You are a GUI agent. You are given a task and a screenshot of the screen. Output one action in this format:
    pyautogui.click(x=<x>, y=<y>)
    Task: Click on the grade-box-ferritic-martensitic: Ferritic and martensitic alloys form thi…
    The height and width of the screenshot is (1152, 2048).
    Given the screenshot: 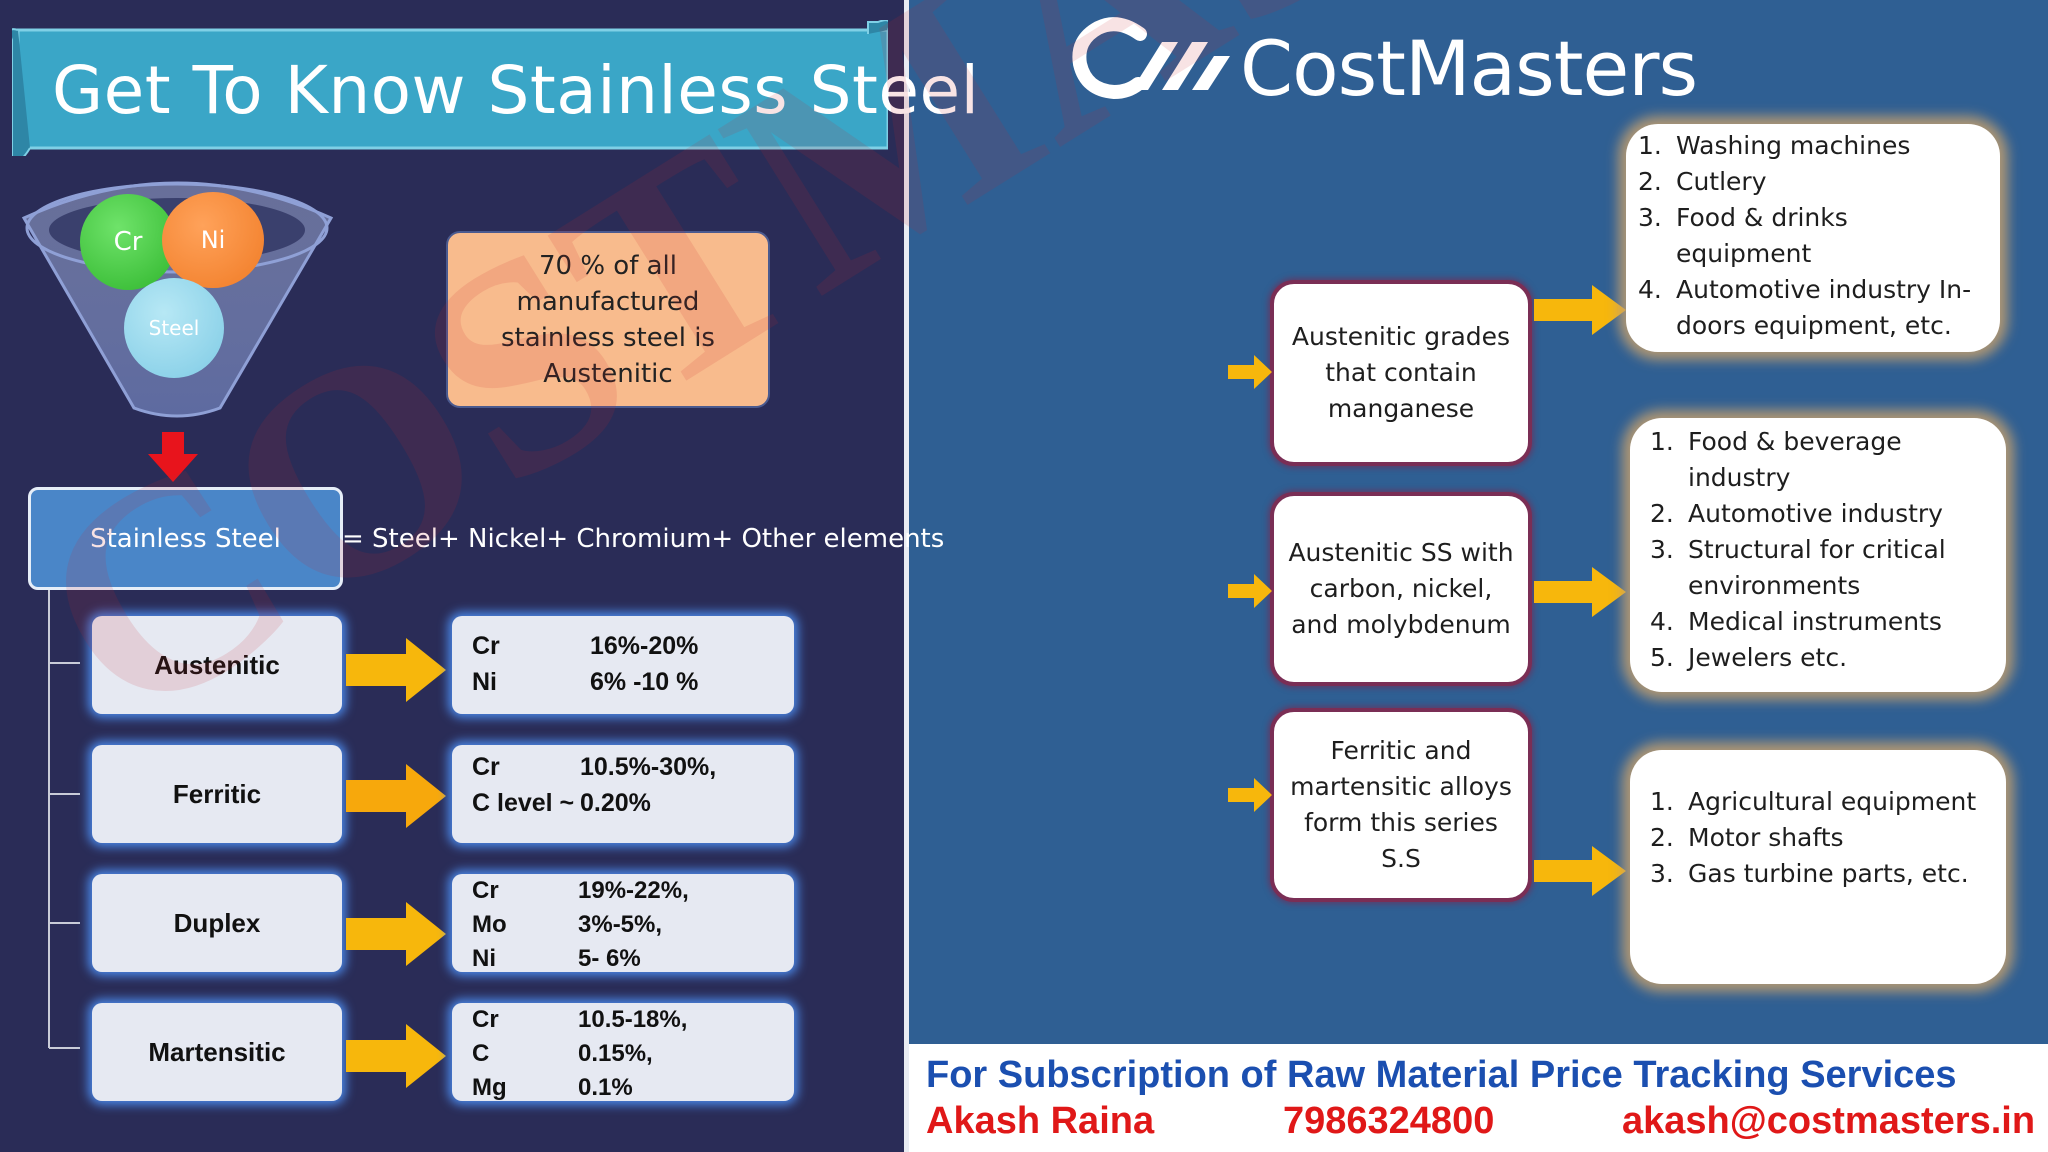 What is the action you would take?
    pyautogui.click(x=1401, y=805)
    